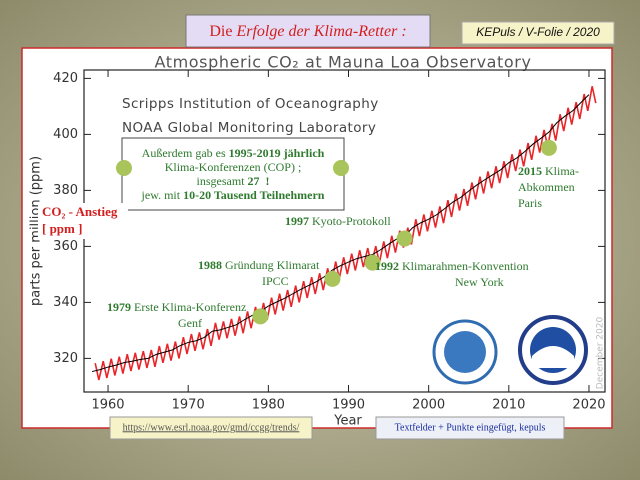 The height and width of the screenshot is (480, 640). What do you see at coordinates (350, 221) in the screenshot?
I see `event-text: Kyoto-Protokoll` at bounding box center [350, 221].